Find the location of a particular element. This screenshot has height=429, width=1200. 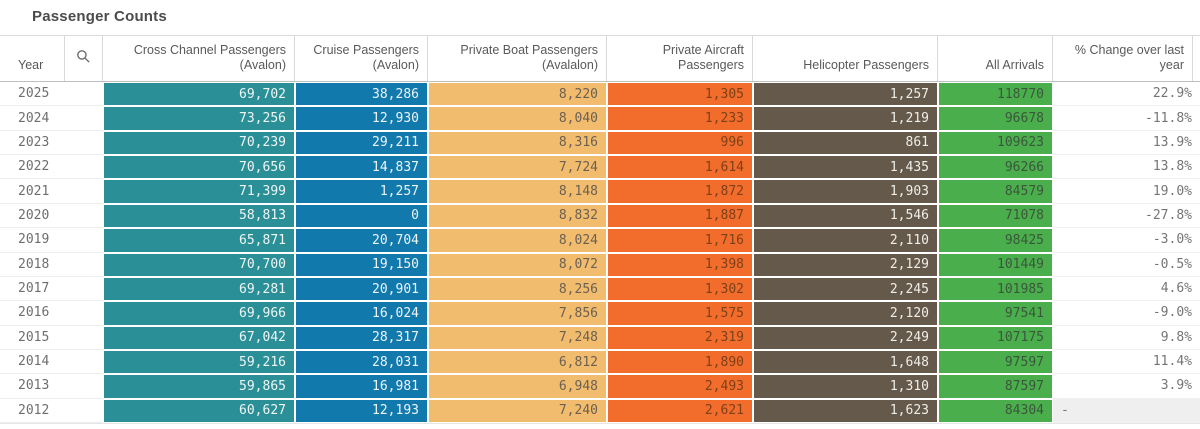

cross-channel-cell: 65,871 is located at coordinates (199, 240).